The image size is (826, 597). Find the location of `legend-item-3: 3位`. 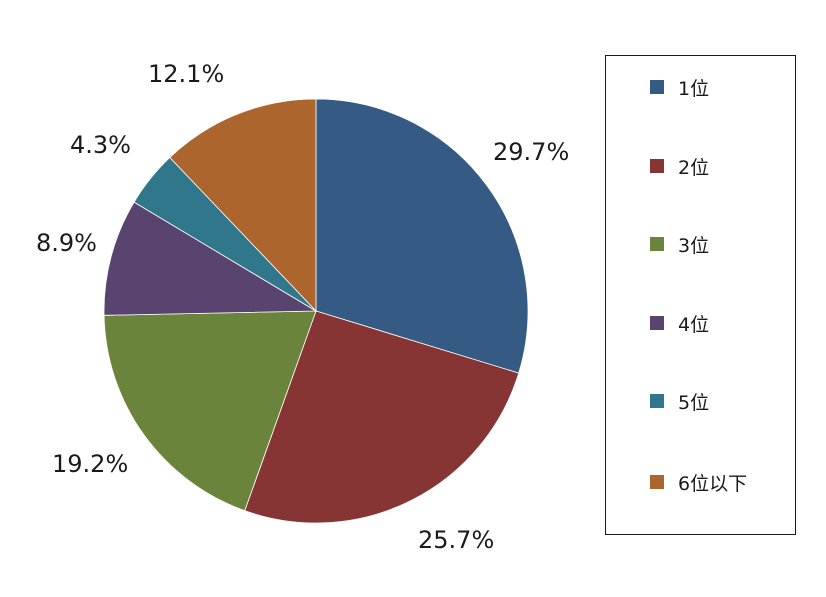

legend-item-3: 3位 is located at coordinates (680, 244).